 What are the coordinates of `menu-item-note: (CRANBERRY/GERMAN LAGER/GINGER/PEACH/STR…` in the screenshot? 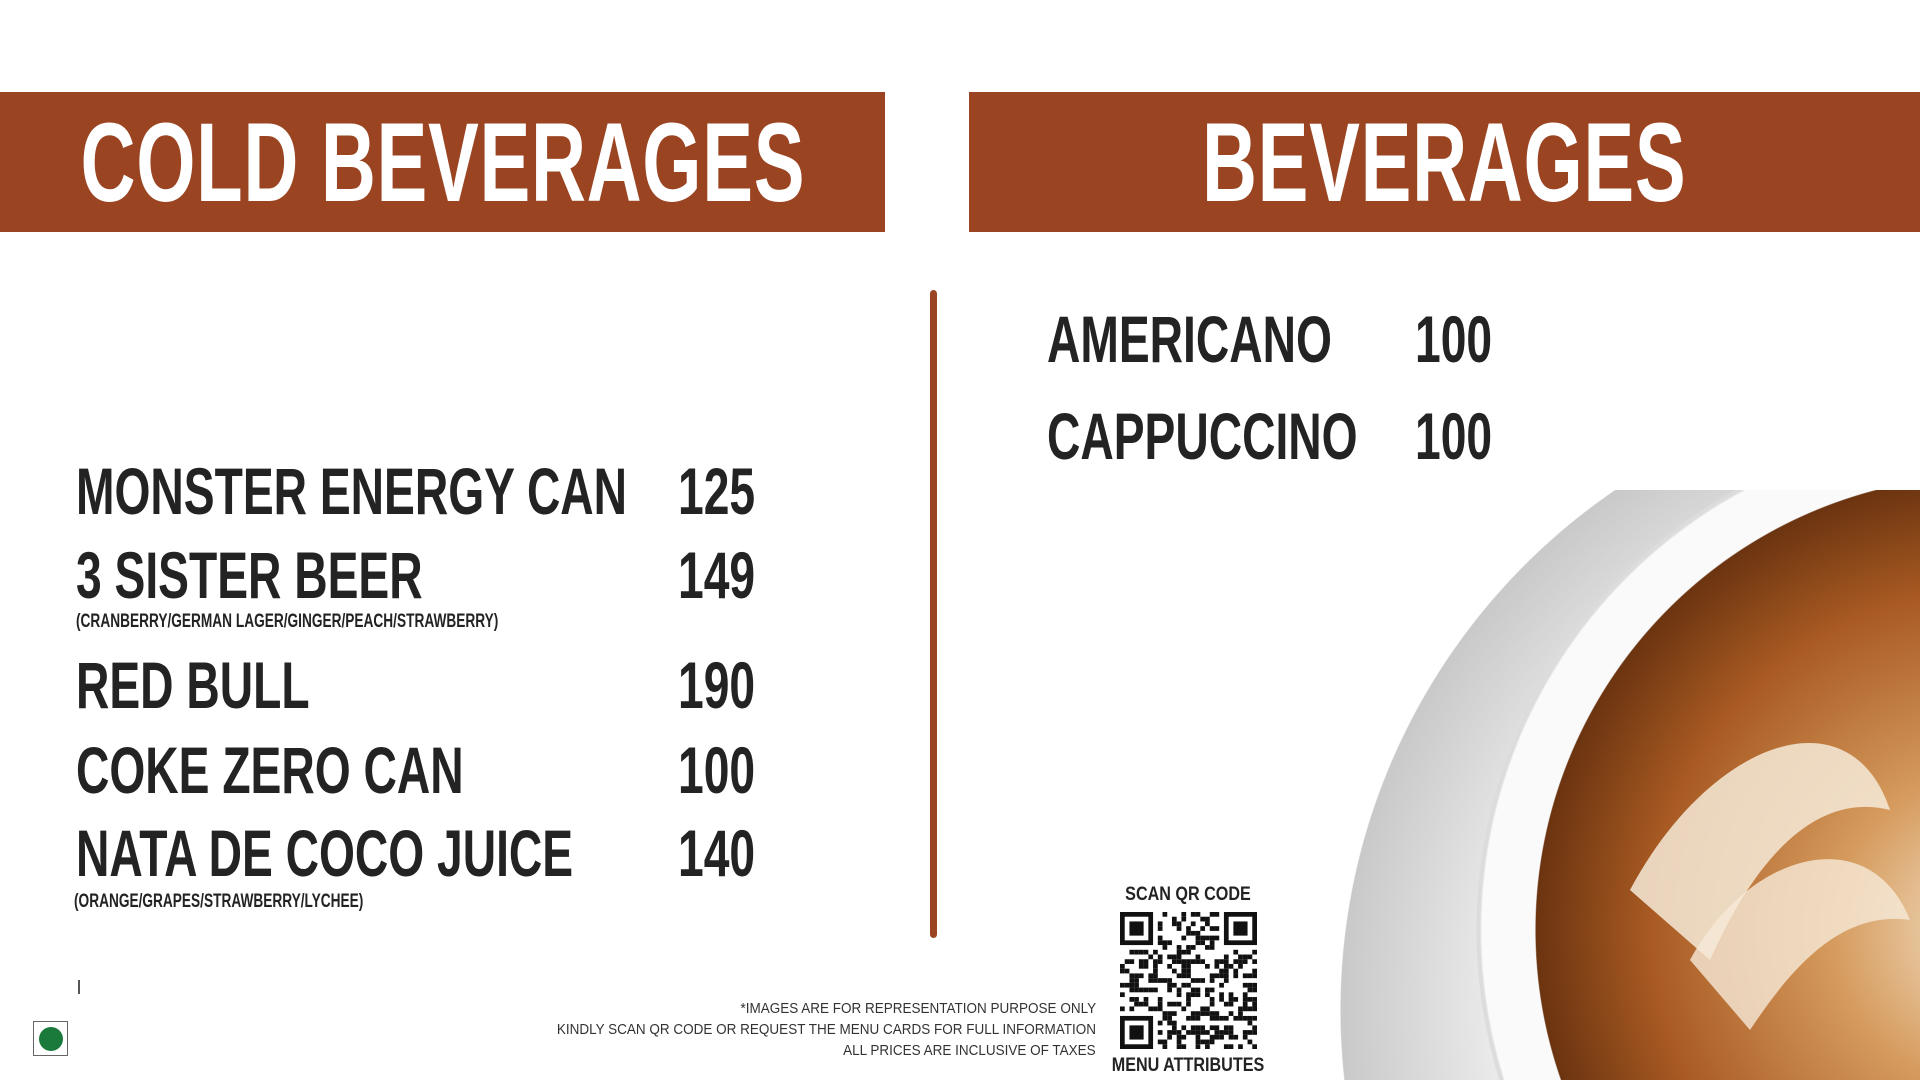 It's located at (287, 621).